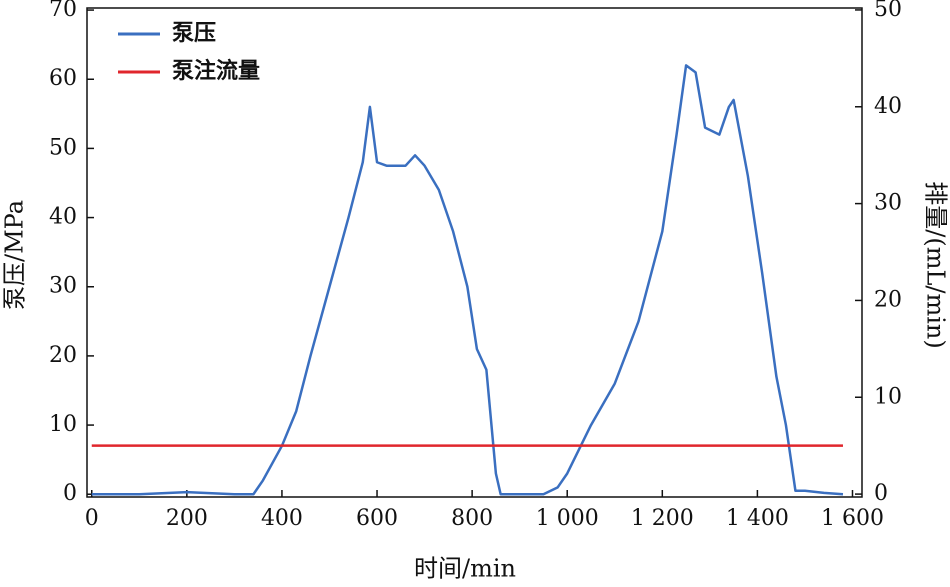 This screenshot has width=950, height=587. What do you see at coordinates (888, 299) in the screenshot?
I see `y2-tick-label: 20` at bounding box center [888, 299].